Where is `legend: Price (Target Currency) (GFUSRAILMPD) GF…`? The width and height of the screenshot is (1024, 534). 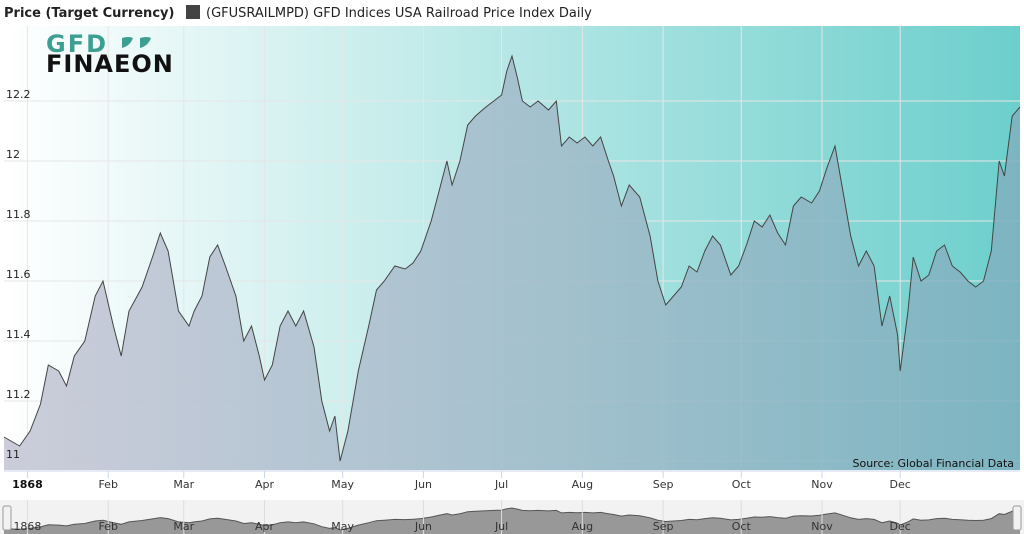
legend: Price (Target Currency) (GFUSRAILMPD) GF… is located at coordinates (298, 13).